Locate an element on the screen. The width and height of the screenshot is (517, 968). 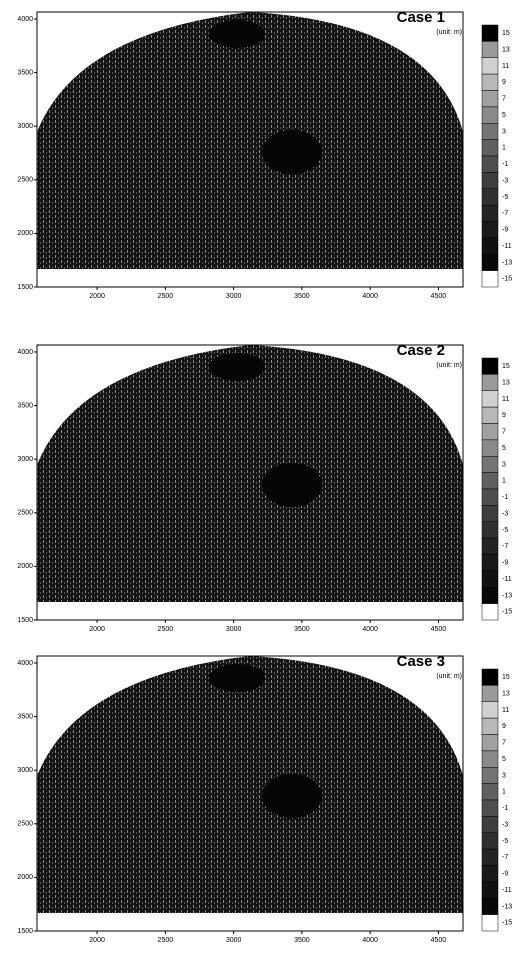
colorbar-label: -9 is located at coordinates (505, 563).